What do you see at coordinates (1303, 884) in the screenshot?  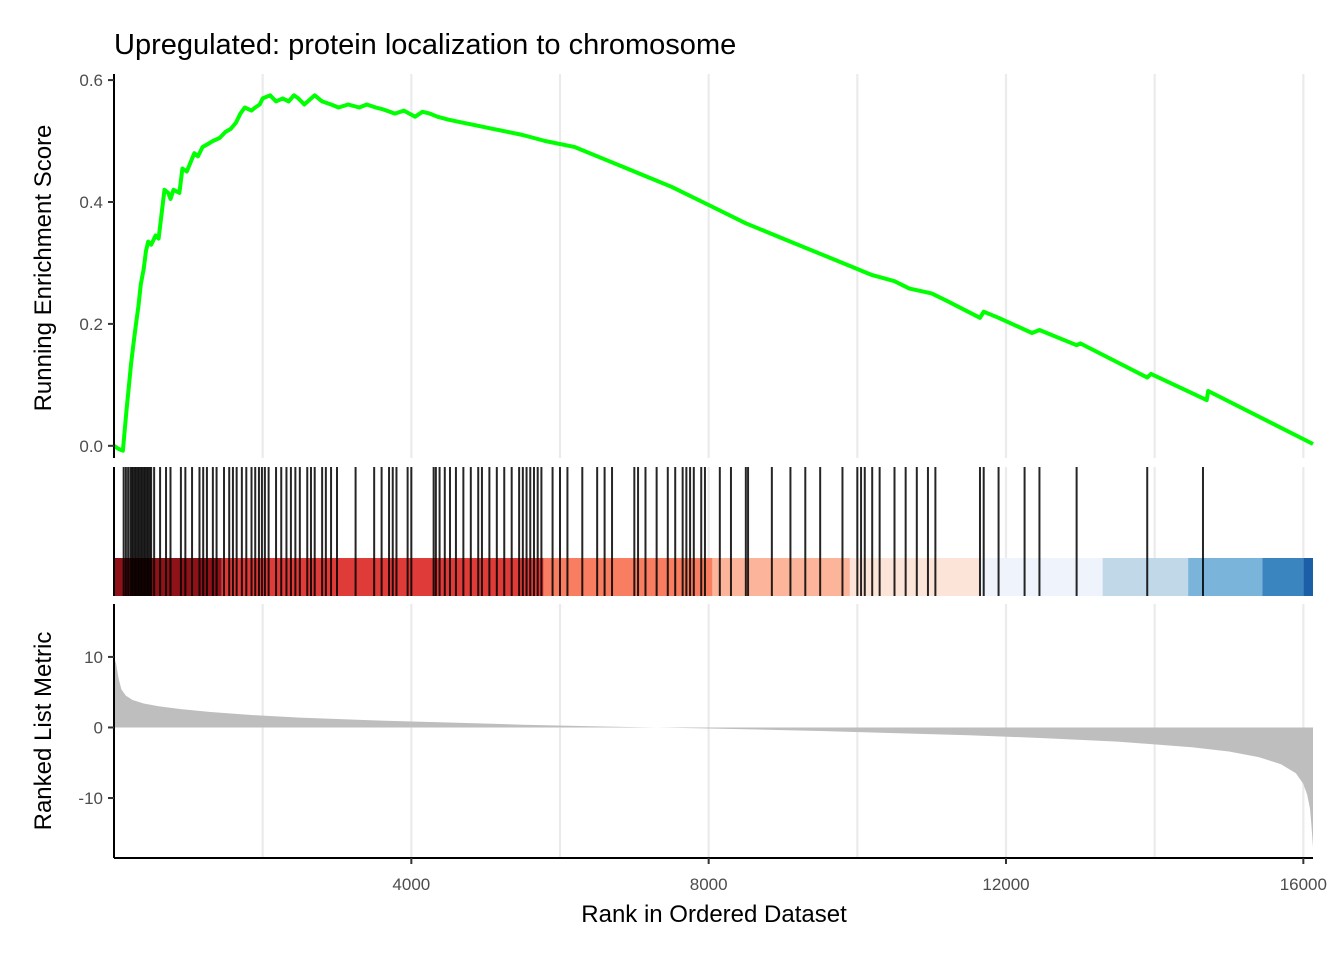 I see `x-tick-label: 16000` at bounding box center [1303, 884].